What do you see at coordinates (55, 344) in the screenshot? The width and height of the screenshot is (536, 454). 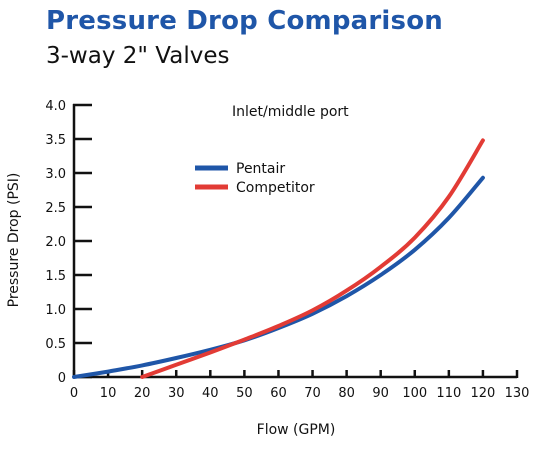 I see `y-tick-label: 0.5` at bounding box center [55, 344].